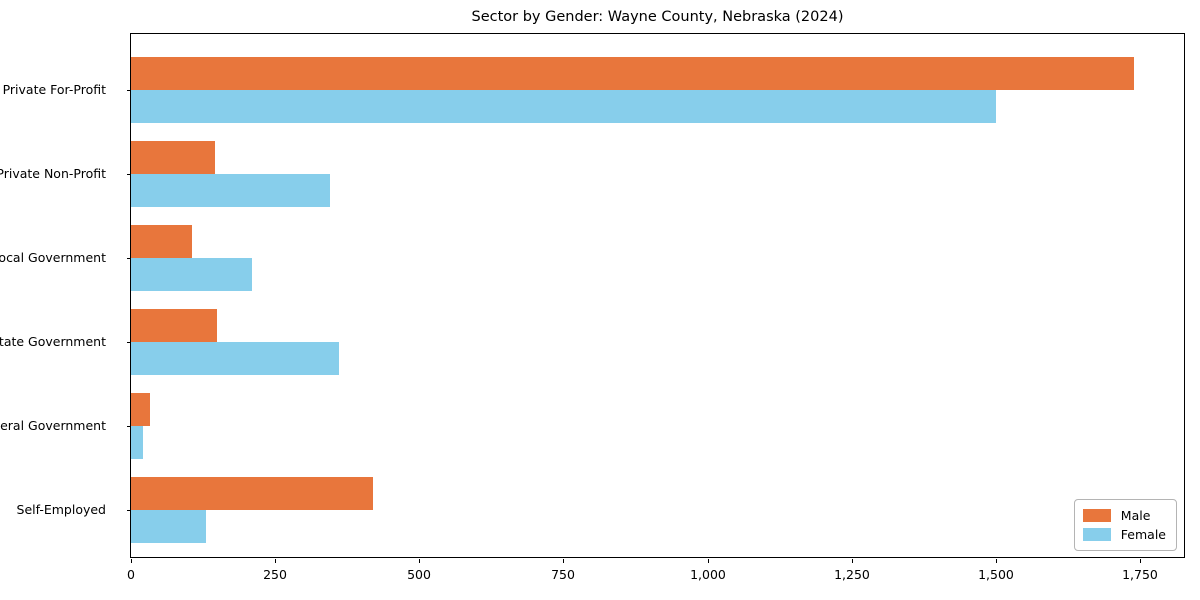 This screenshot has width=1200, height=600. Describe the element at coordinates (191, 274) in the screenshot. I see `bar-female-local-government` at that location.